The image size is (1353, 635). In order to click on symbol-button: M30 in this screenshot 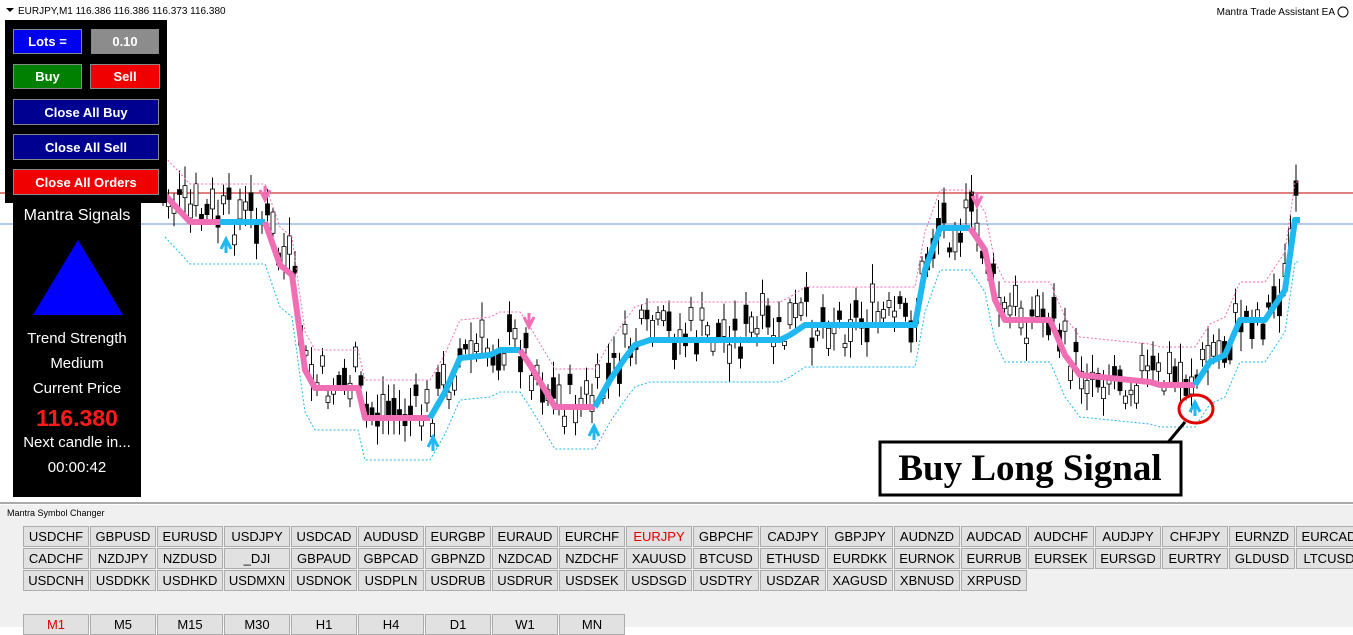, I will do `click(257, 624)`.